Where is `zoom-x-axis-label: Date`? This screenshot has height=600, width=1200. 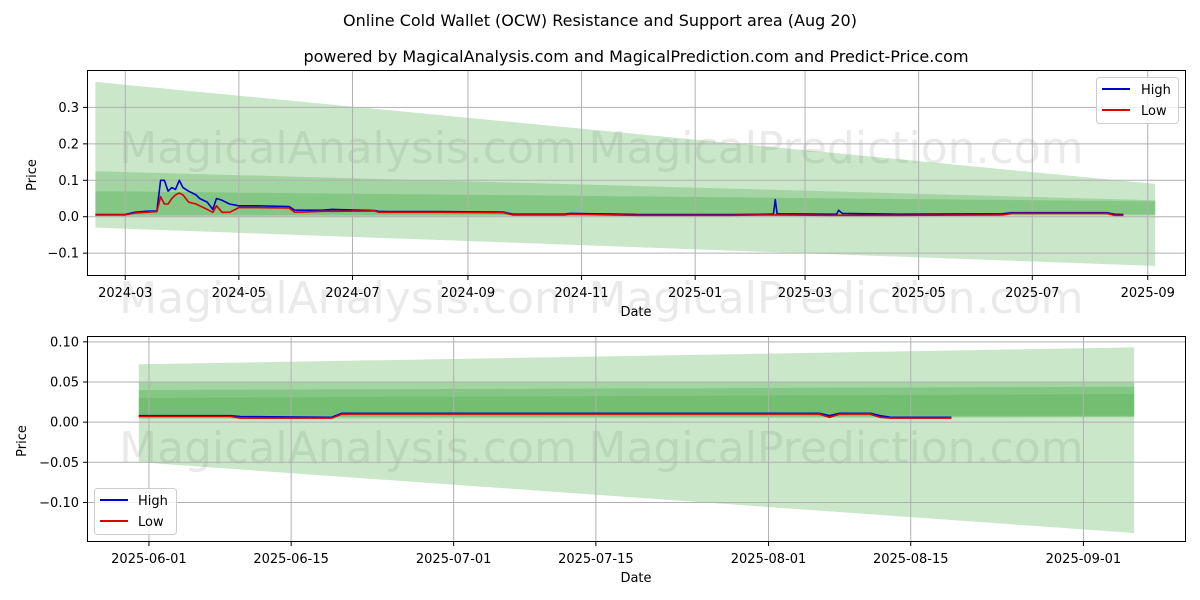 zoom-x-axis-label: Date is located at coordinates (635, 578).